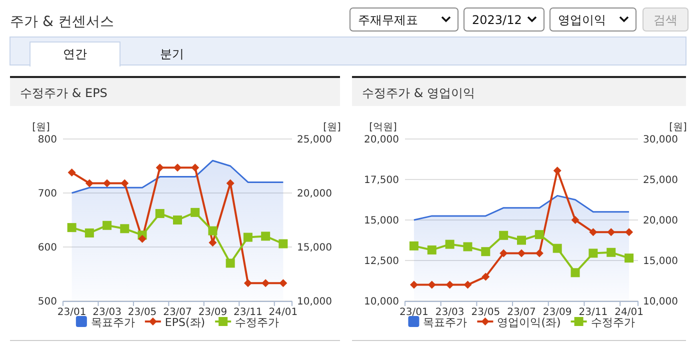 The image size is (695, 349). Describe the element at coordinates (388, 20) in the screenshot. I see `text: 주재무제표` at that location.